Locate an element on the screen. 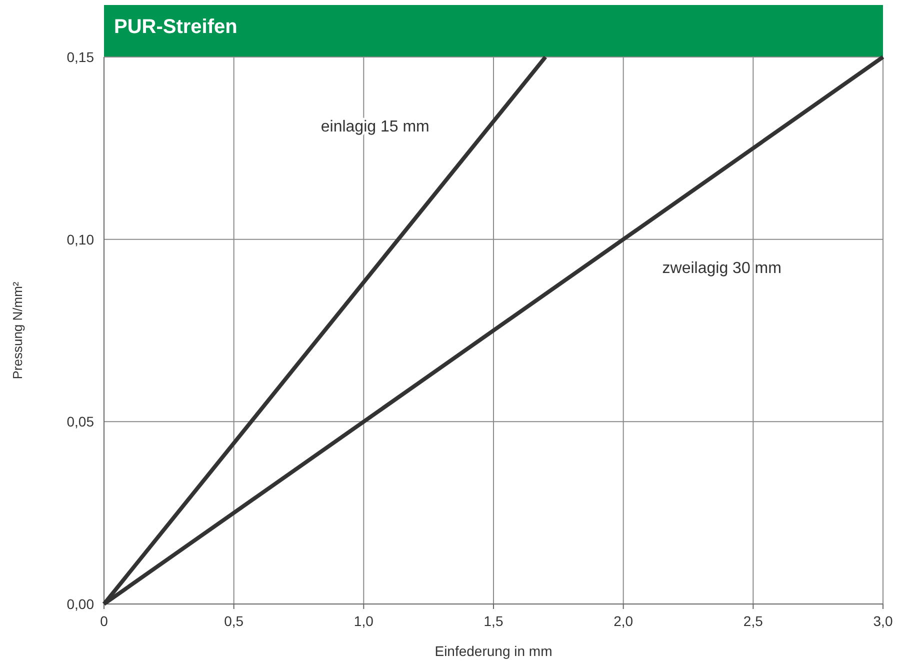 This screenshot has width=898, height=666. x-tick-label: 2,5 is located at coordinates (753, 621).